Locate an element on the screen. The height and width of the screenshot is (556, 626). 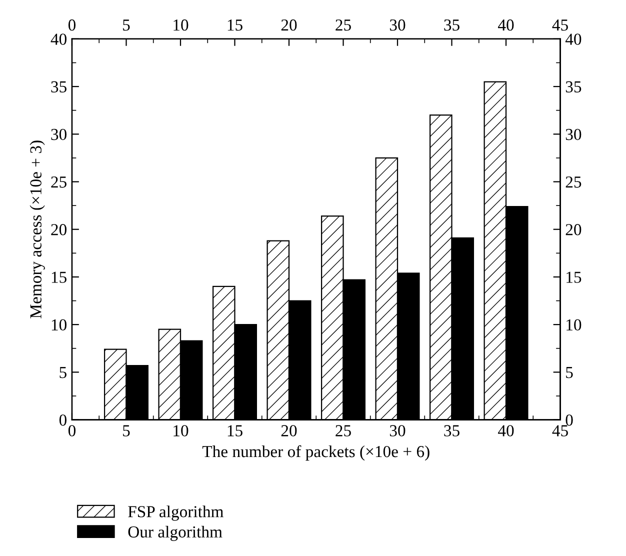
y2-tick-label: 40 is located at coordinates (573, 39).